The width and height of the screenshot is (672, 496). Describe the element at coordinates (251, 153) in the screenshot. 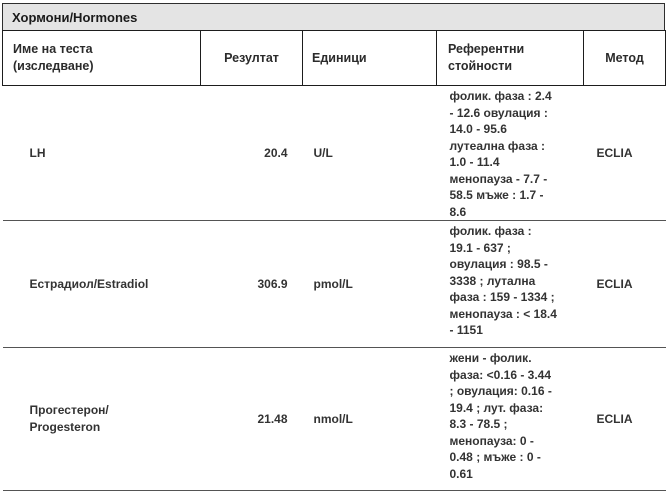

I see `cell-result: 20.4` at that location.